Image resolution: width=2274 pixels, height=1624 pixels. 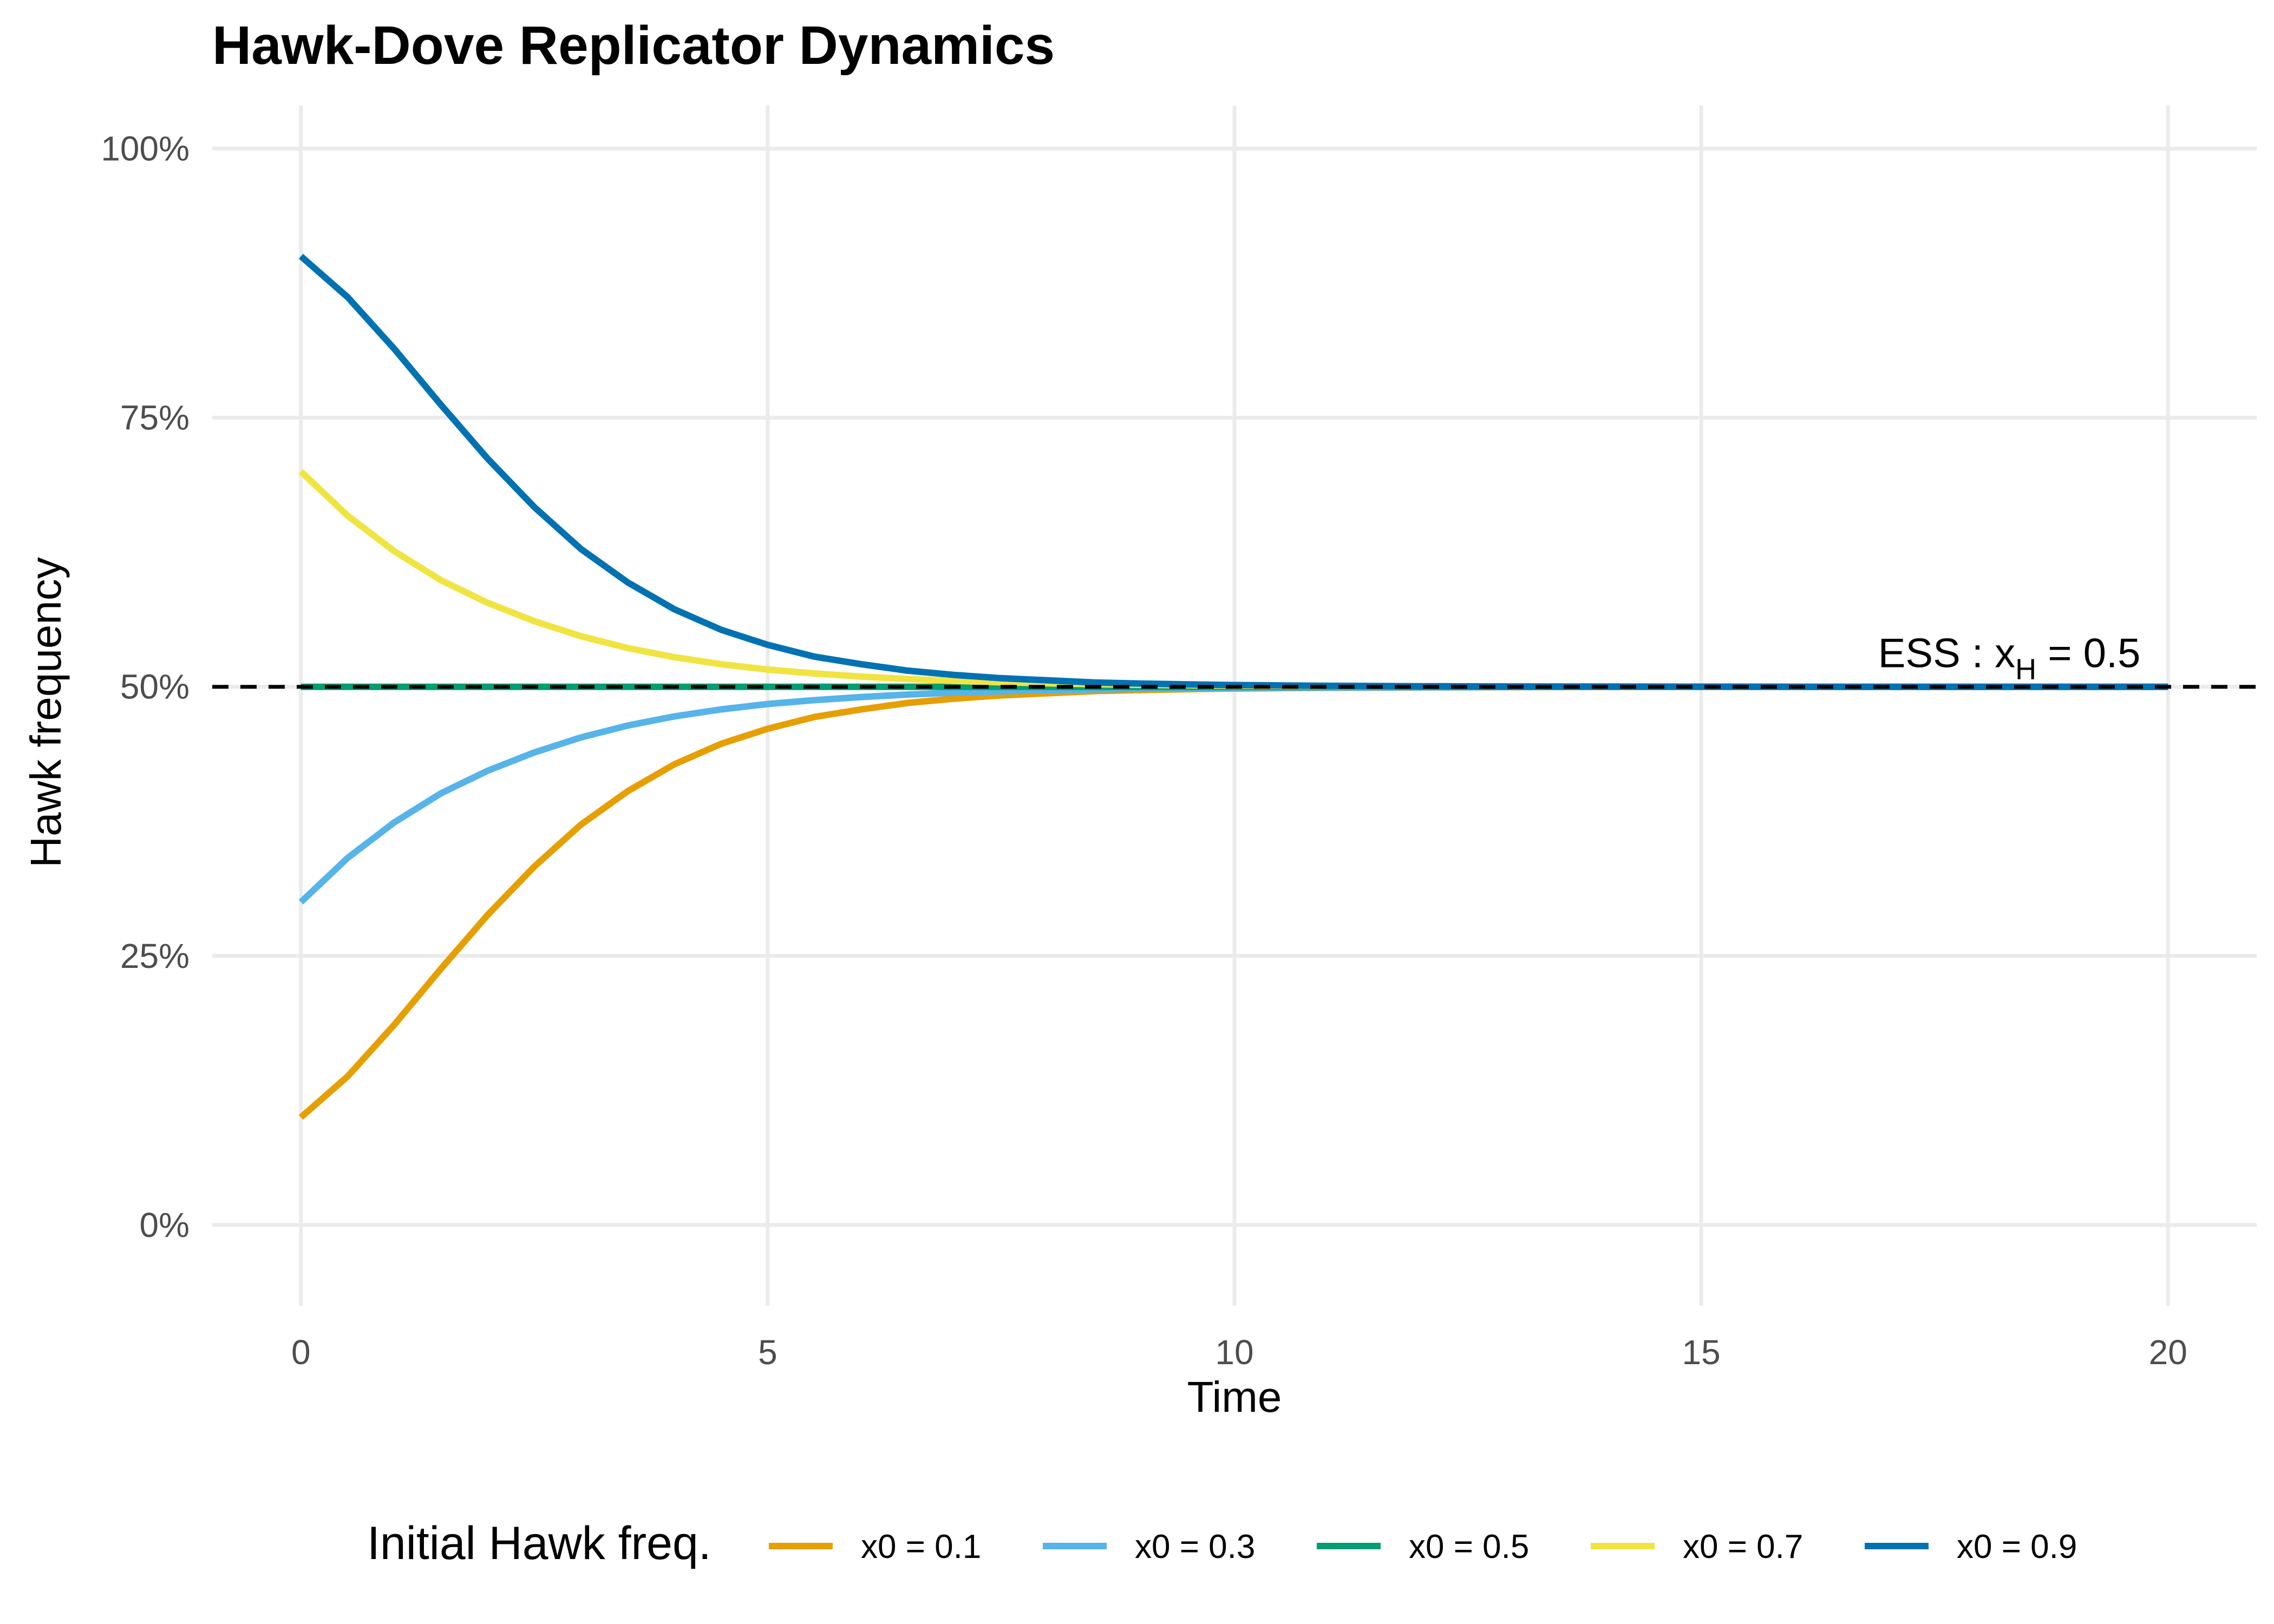 What do you see at coordinates (1234, 1397) in the screenshot?
I see `x-axis-label: Time` at bounding box center [1234, 1397].